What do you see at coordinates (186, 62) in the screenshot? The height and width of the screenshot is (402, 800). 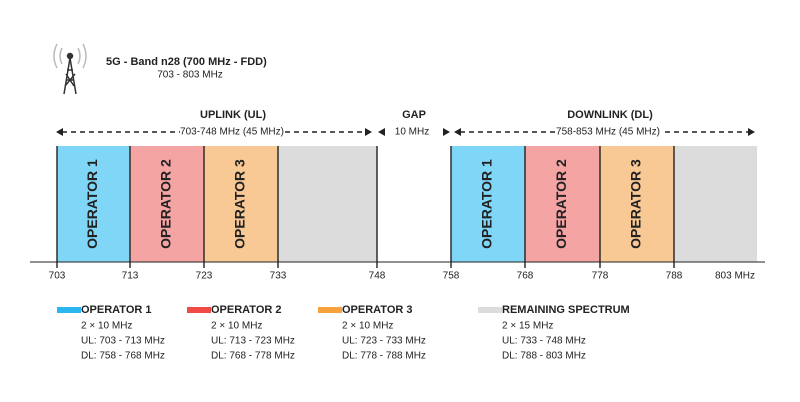 I see `title: 5G - Band n28 (700 MHz - FDD)` at bounding box center [186, 62].